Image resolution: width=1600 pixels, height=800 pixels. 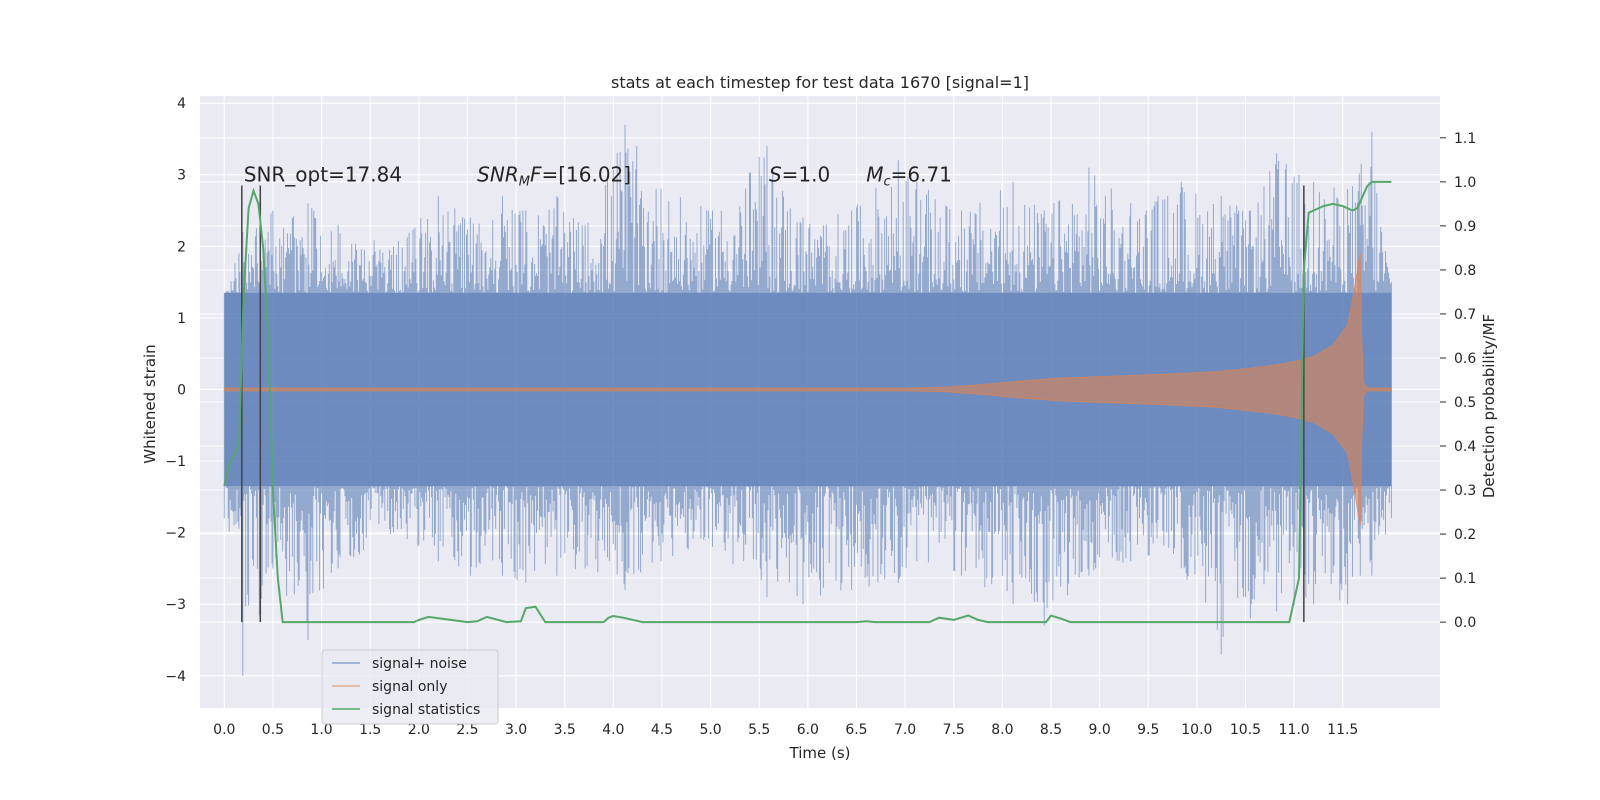 I want to click on y2-axis-label: Detection probability/MF, so click(x=1489, y=406).